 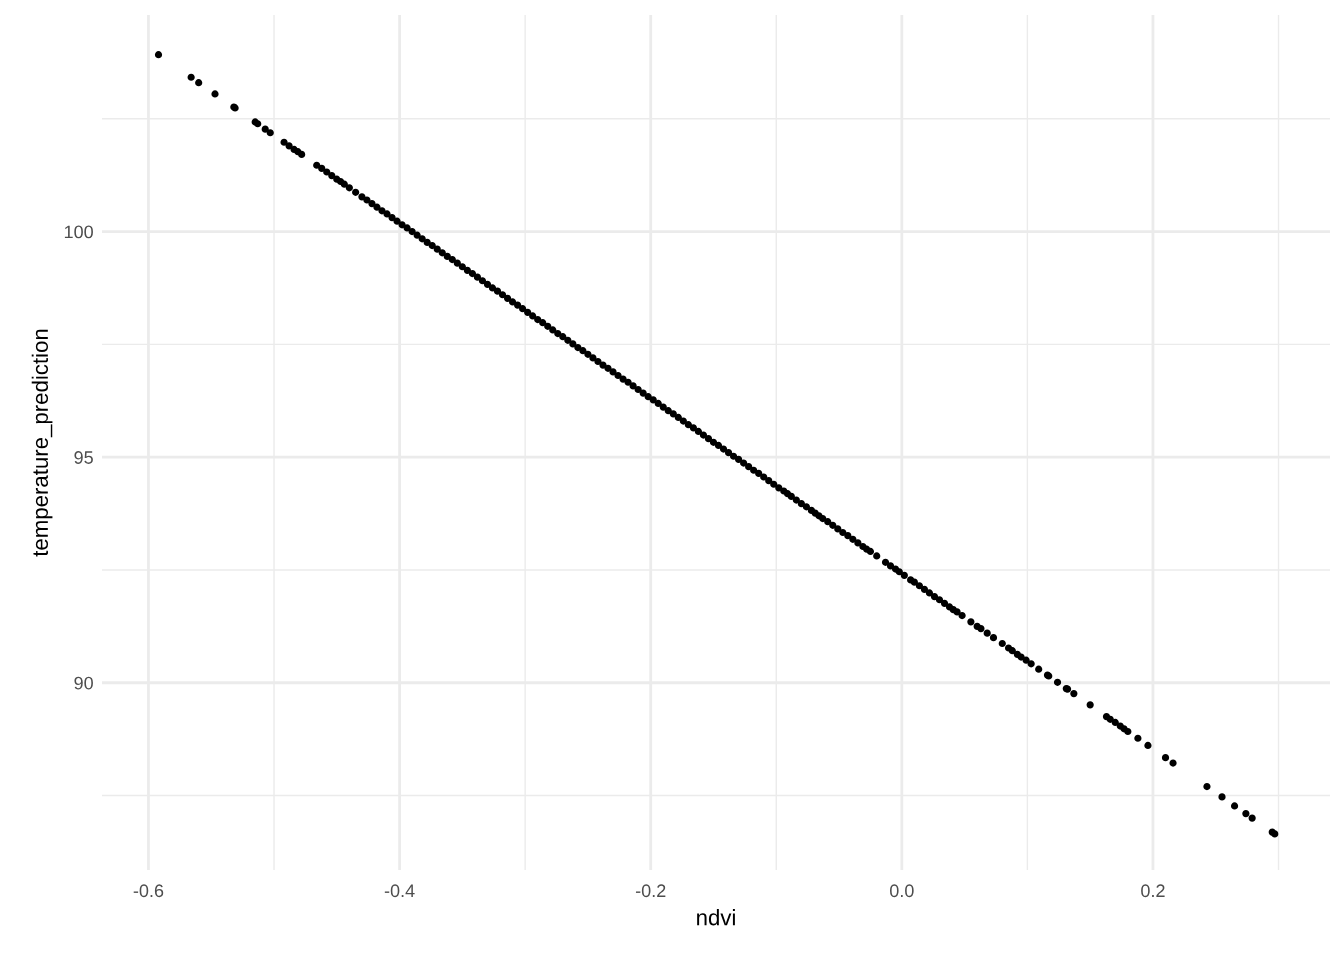 What do you see at coordinates (901, 891) in the screenshot?
I see `x-tick-label: 0.0` at bounding box center [901, 891].